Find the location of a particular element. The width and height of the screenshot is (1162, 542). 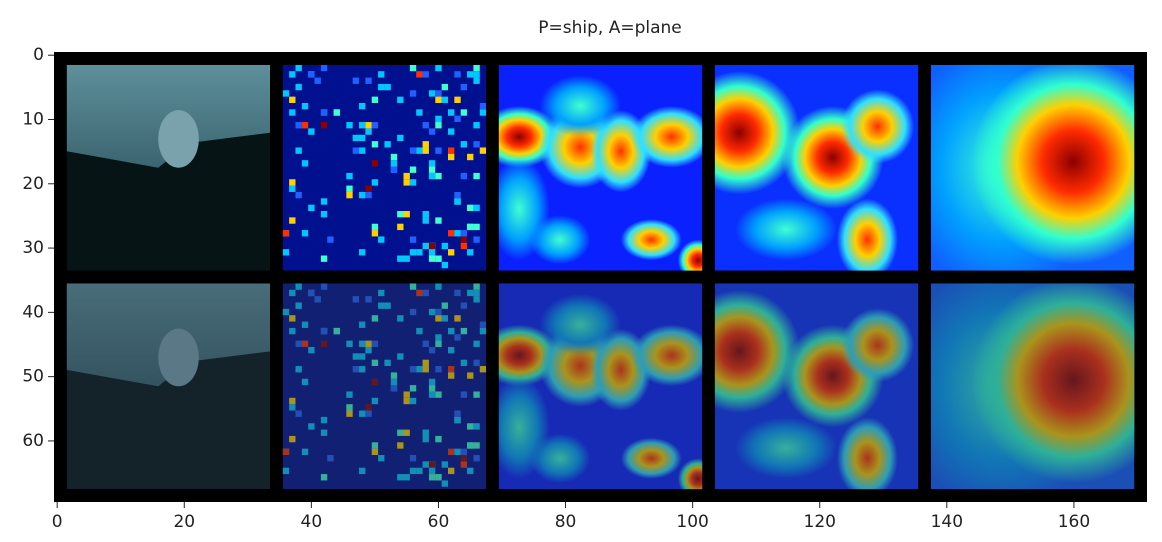

chart-title: P=ship, A=plane is located at coordinates (610, 28).